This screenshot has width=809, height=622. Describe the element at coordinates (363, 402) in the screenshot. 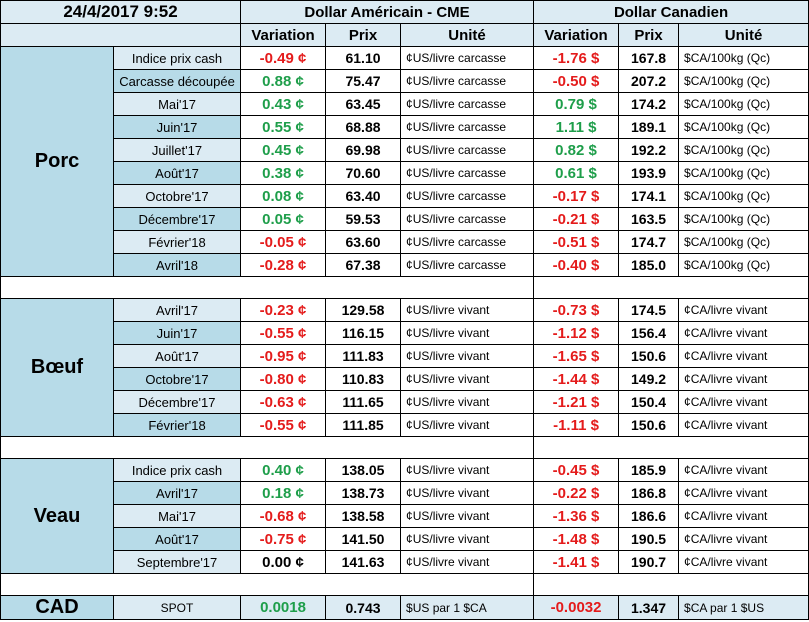

I see `usd-price: 111.65` at that location.